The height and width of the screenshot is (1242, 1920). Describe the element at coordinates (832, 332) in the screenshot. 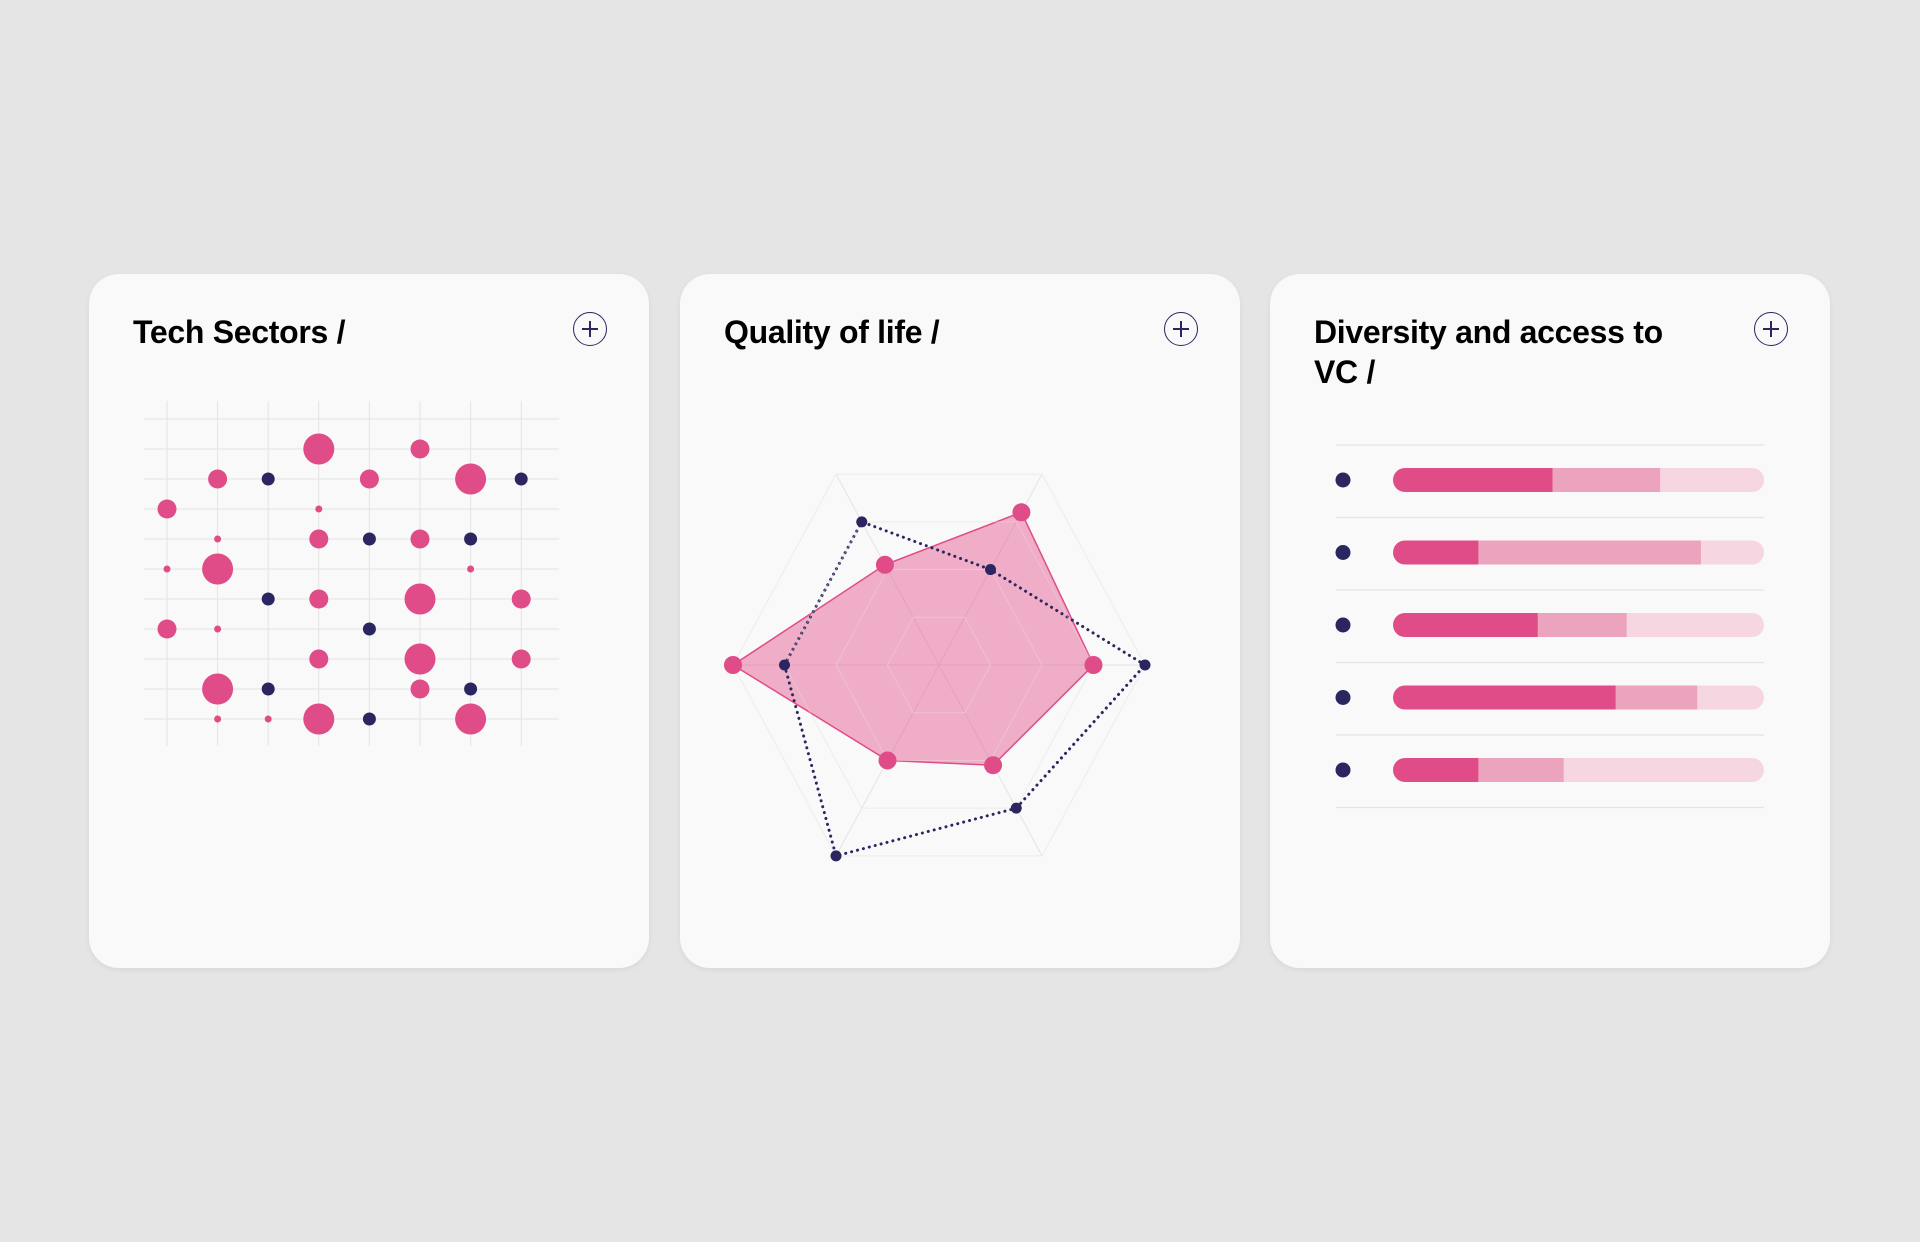

I see `card-title: Quality of life /` at that location.